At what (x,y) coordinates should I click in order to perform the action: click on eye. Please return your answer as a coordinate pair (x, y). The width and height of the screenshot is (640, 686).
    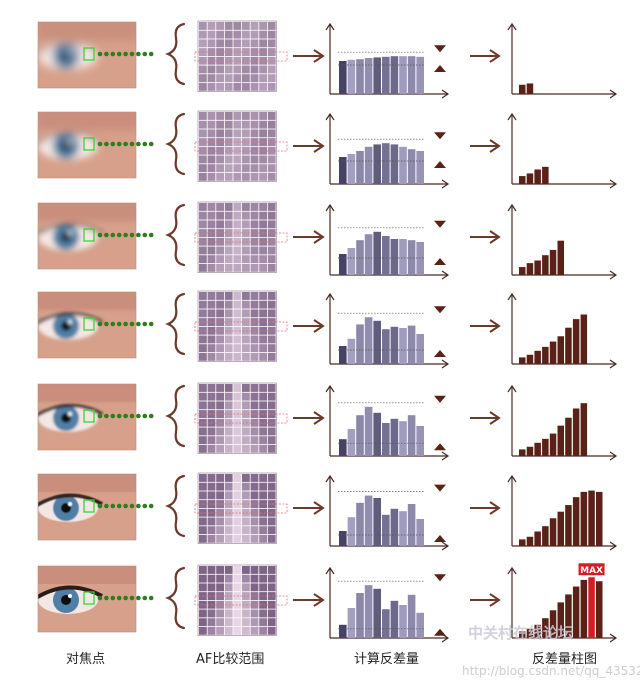
    Looking at the image, I should click on (87, 590).